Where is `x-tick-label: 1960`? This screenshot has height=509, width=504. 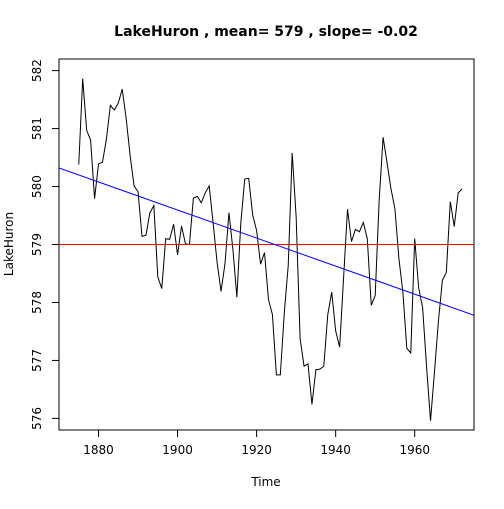 x-tick-label: 1960 is located at coordinates (414, 450).